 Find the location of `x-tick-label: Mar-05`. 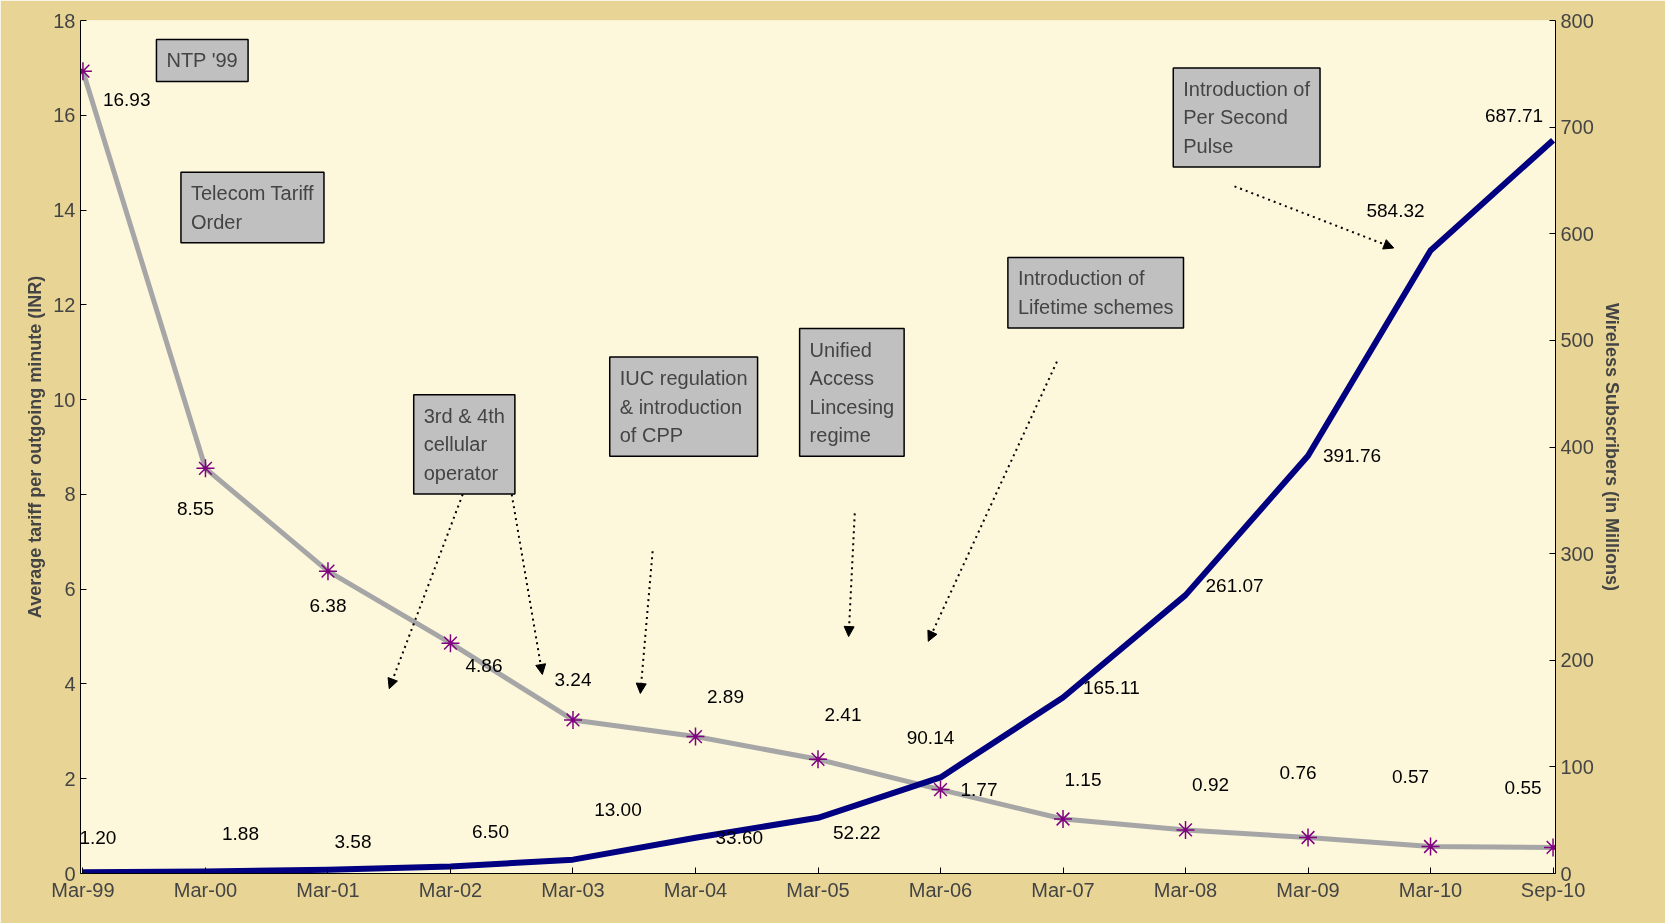

x-tick-label: Mar-05 is located at coordinates (818, 889).